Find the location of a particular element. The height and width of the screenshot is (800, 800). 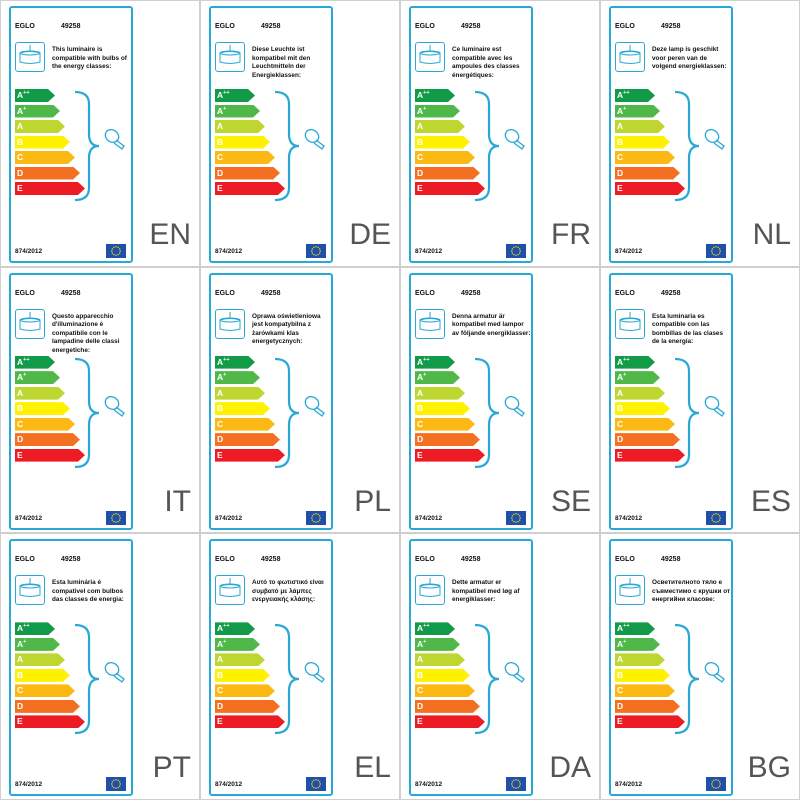

energy-class-bar: E is located at coordinates (650, 188).